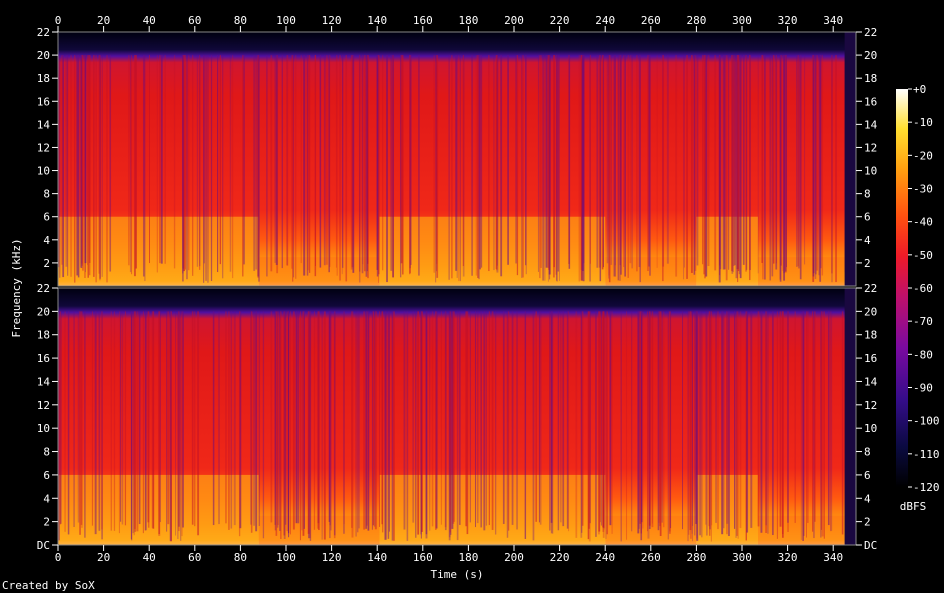 This screenshot has width=944, height=593. What do you see at coordinates (560, 20) in the screenshot?
I see `x-tick-label-top: 220` at bounding box center [560, 20].